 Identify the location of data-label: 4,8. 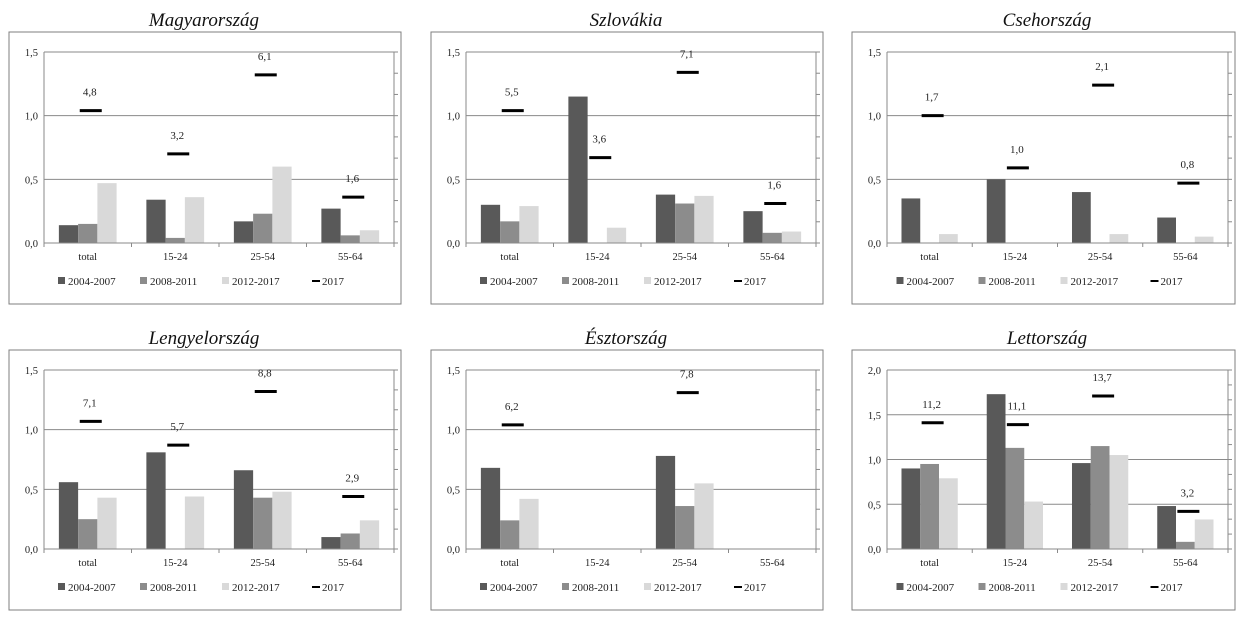
(90, 93).